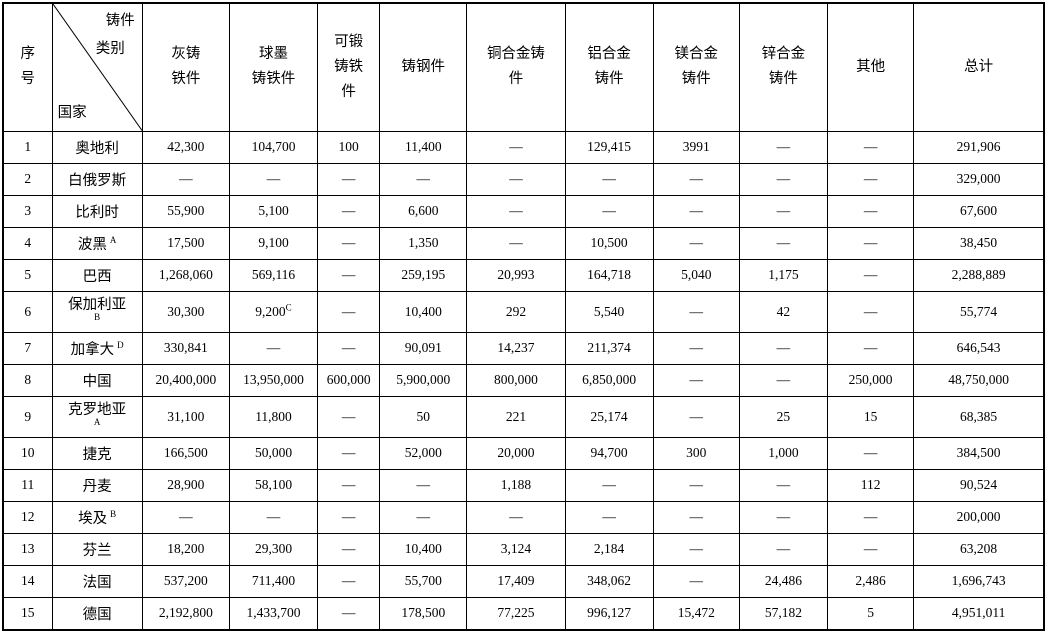 The height and width of the screenshot is (631, 1047). What do you see at coordinates (979, 485) in the screenshot?
I see `value-cell: 90,524` at bounding box center [979, 485].